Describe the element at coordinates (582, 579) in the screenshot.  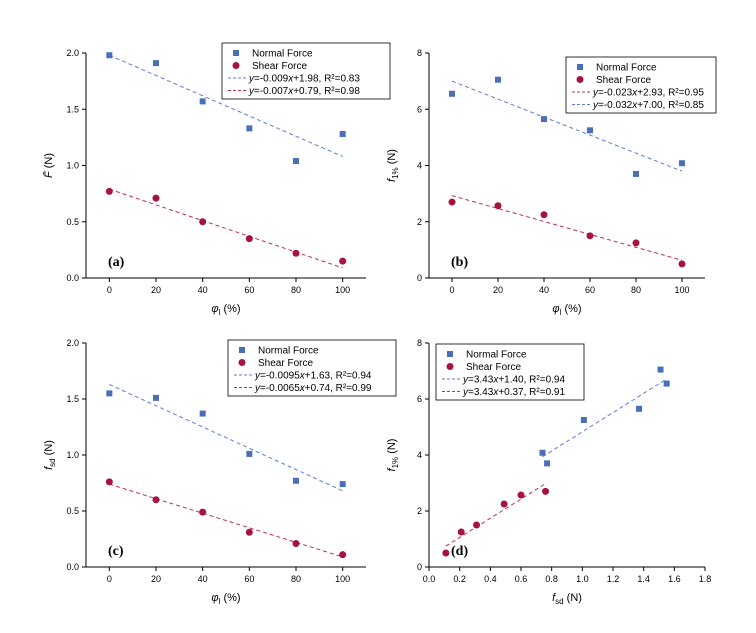
I see `x-tick-label: 1.0` at that location.